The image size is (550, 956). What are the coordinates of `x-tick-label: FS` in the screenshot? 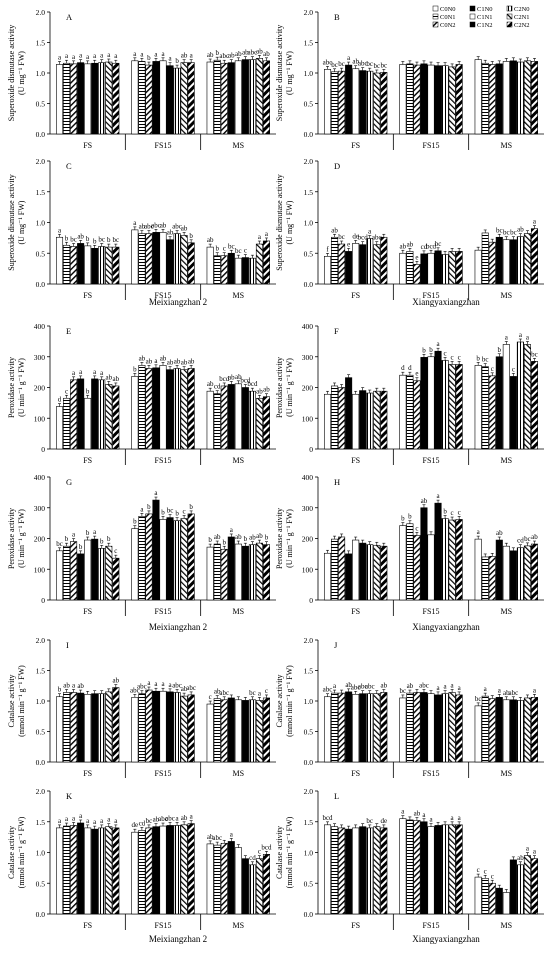 It's located at (355, 773).